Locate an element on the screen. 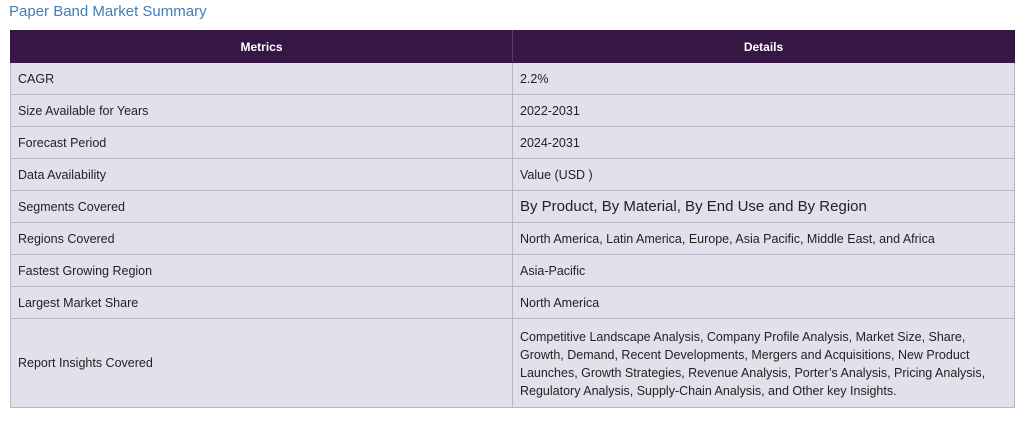  detail-cell: 2024-2031 is located at coordinates (763, 142).